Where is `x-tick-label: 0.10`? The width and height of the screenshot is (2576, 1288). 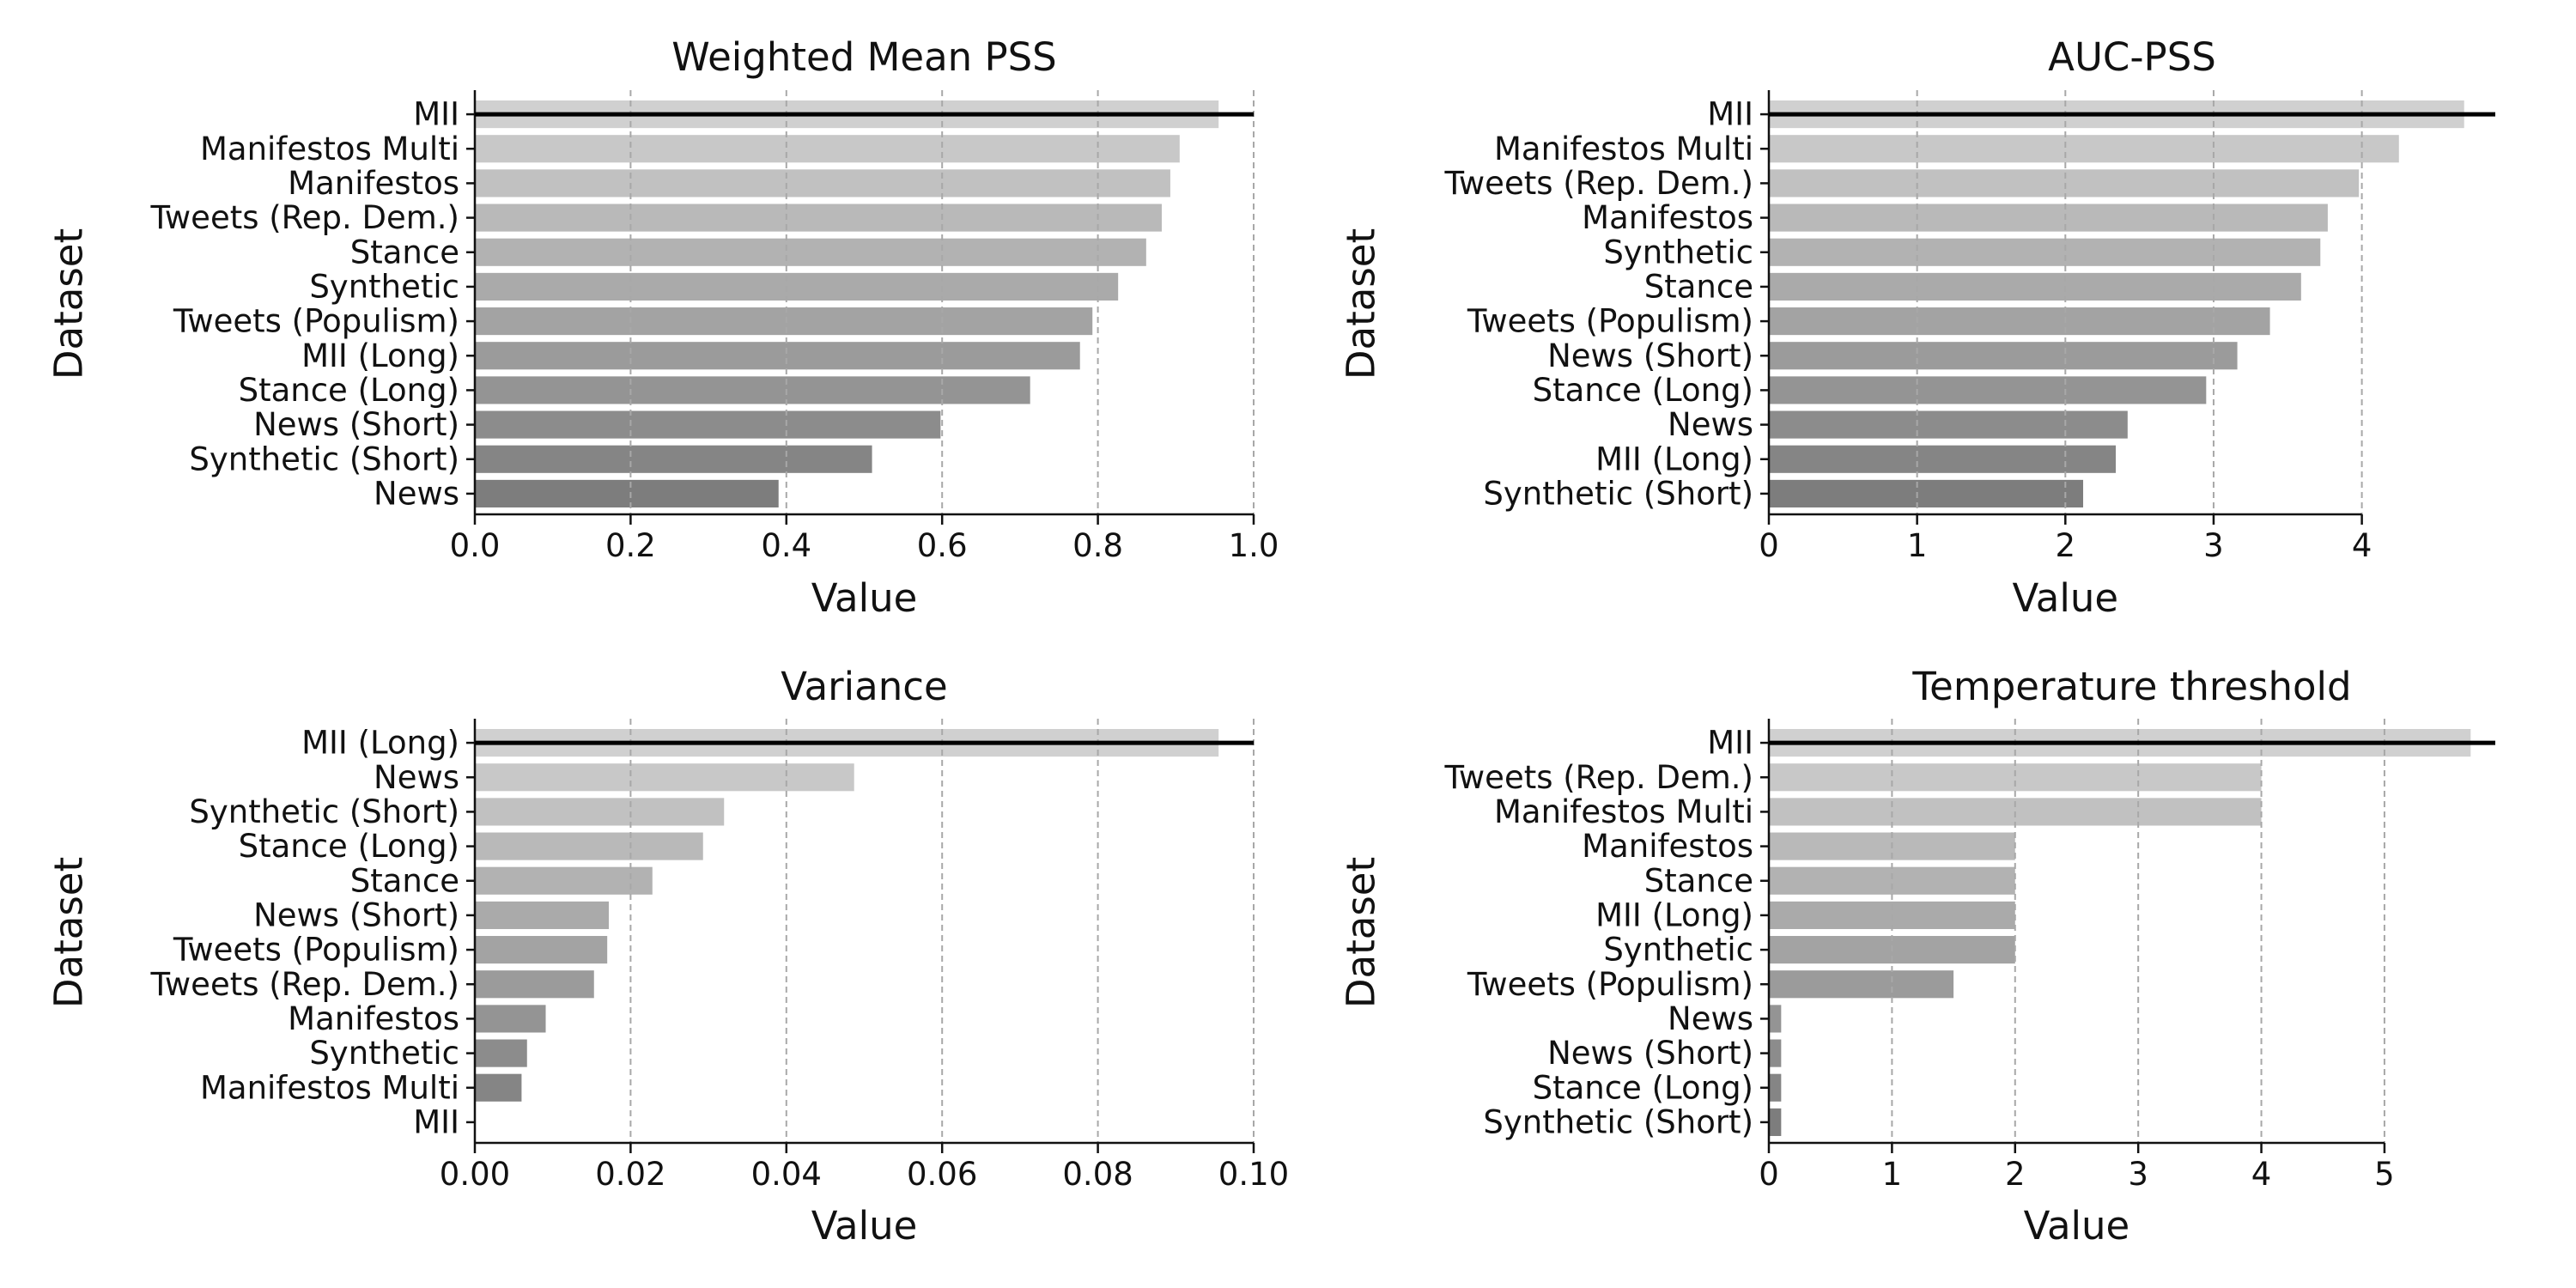
x-tick-label: 0.10 is located at coordinates (1254, 1174).